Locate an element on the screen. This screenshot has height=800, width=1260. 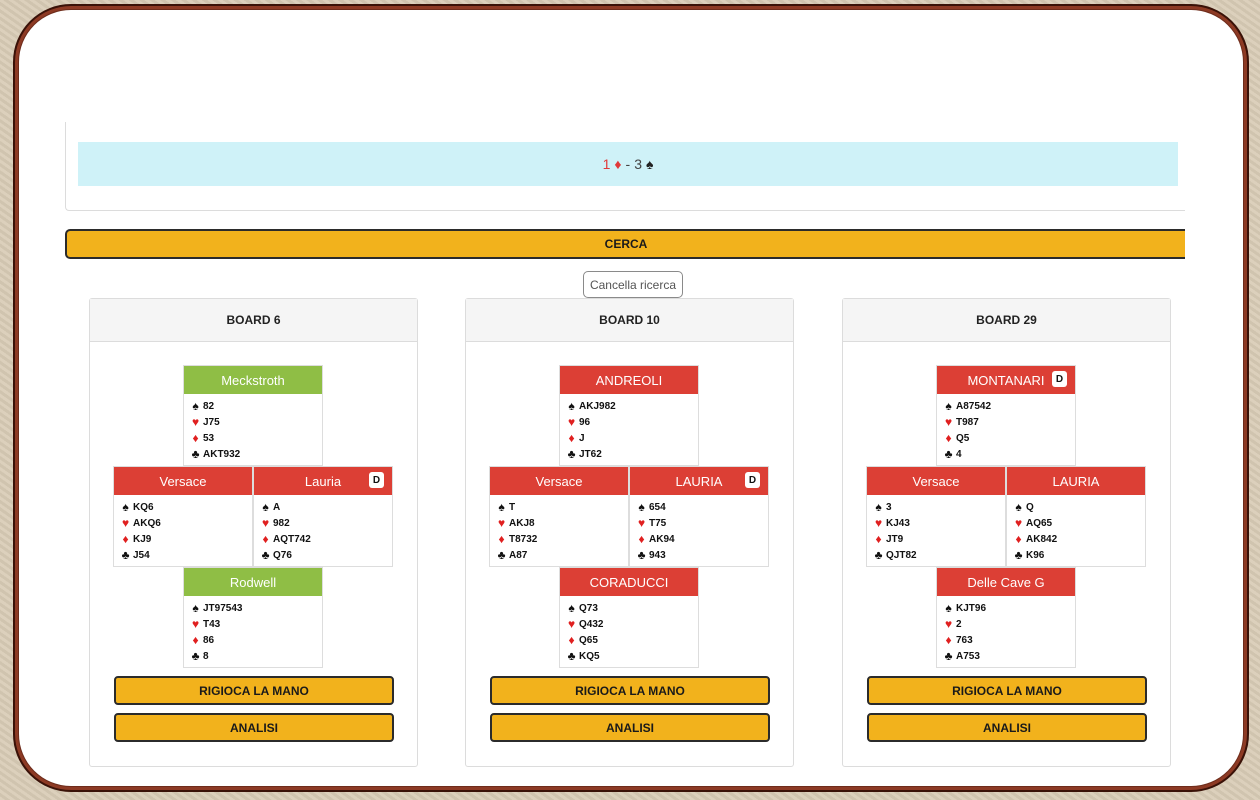
board-title: BOARD 6 is located at coordinates (253, 320).